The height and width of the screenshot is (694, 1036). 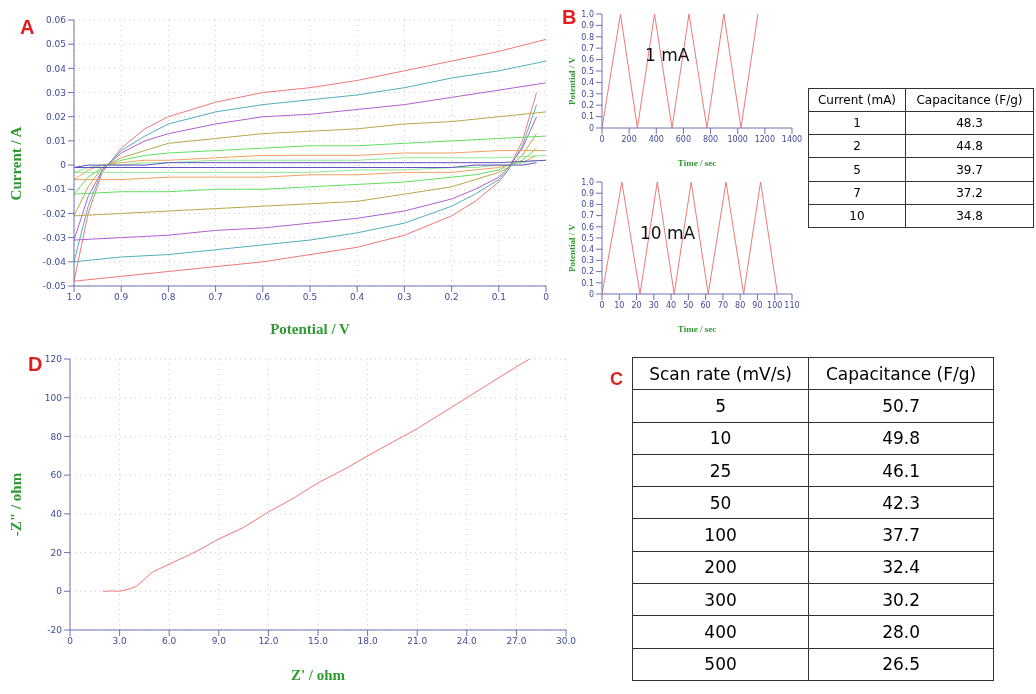 What do you see at coordinates (757, 305) in the screenshot?
I see `x-tick-label: 90` at bounding box center [757, 305].